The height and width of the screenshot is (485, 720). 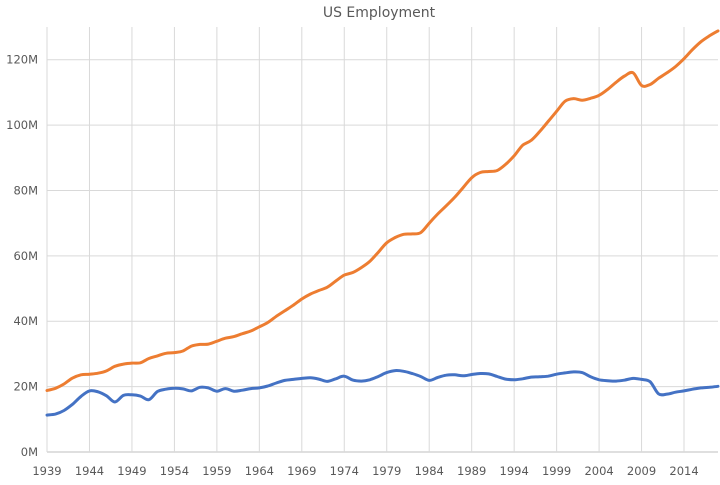 What do you see at coordinates (471, 471) in the screenshot?
I see `x-tick-label: 1989` at bounding box center [471, 471].